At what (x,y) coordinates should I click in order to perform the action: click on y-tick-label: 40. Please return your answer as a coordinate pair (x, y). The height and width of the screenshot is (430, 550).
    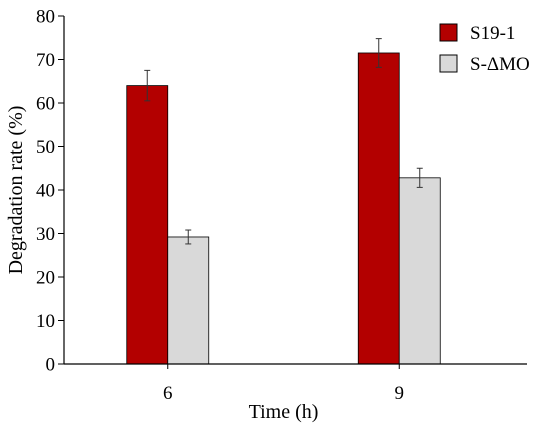
    Looking at the image, I should click on (45, 191).